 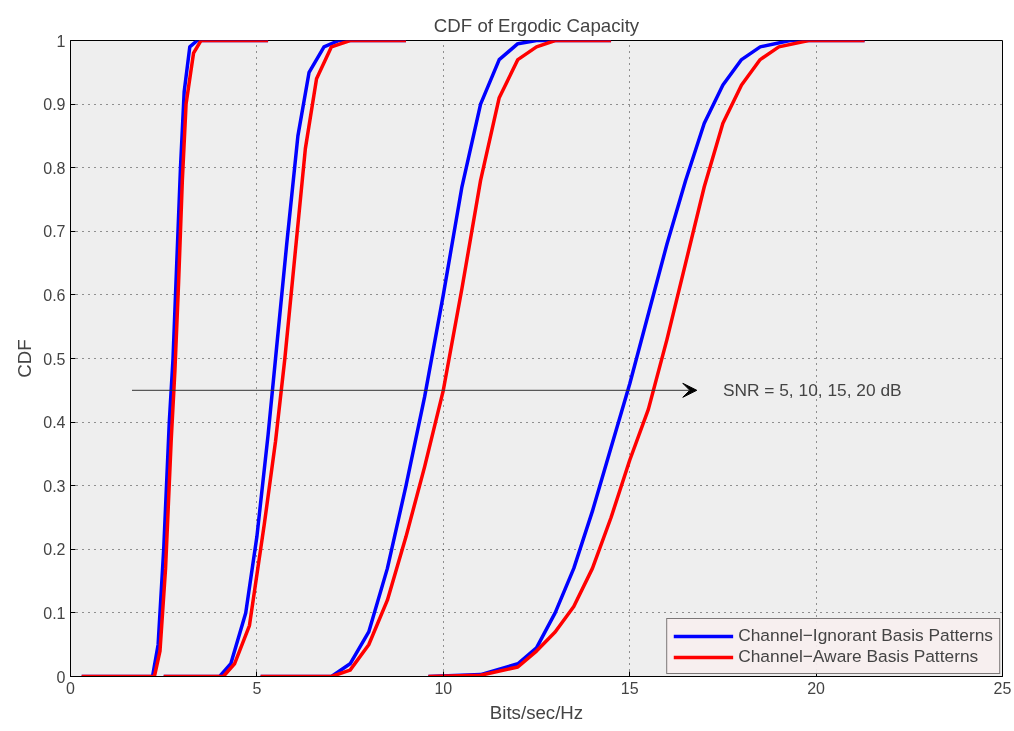 What do you see at coordinates (257, 688) in the screenshot?
I see `x-tick-label: 5` at bounding box center [257, 688].